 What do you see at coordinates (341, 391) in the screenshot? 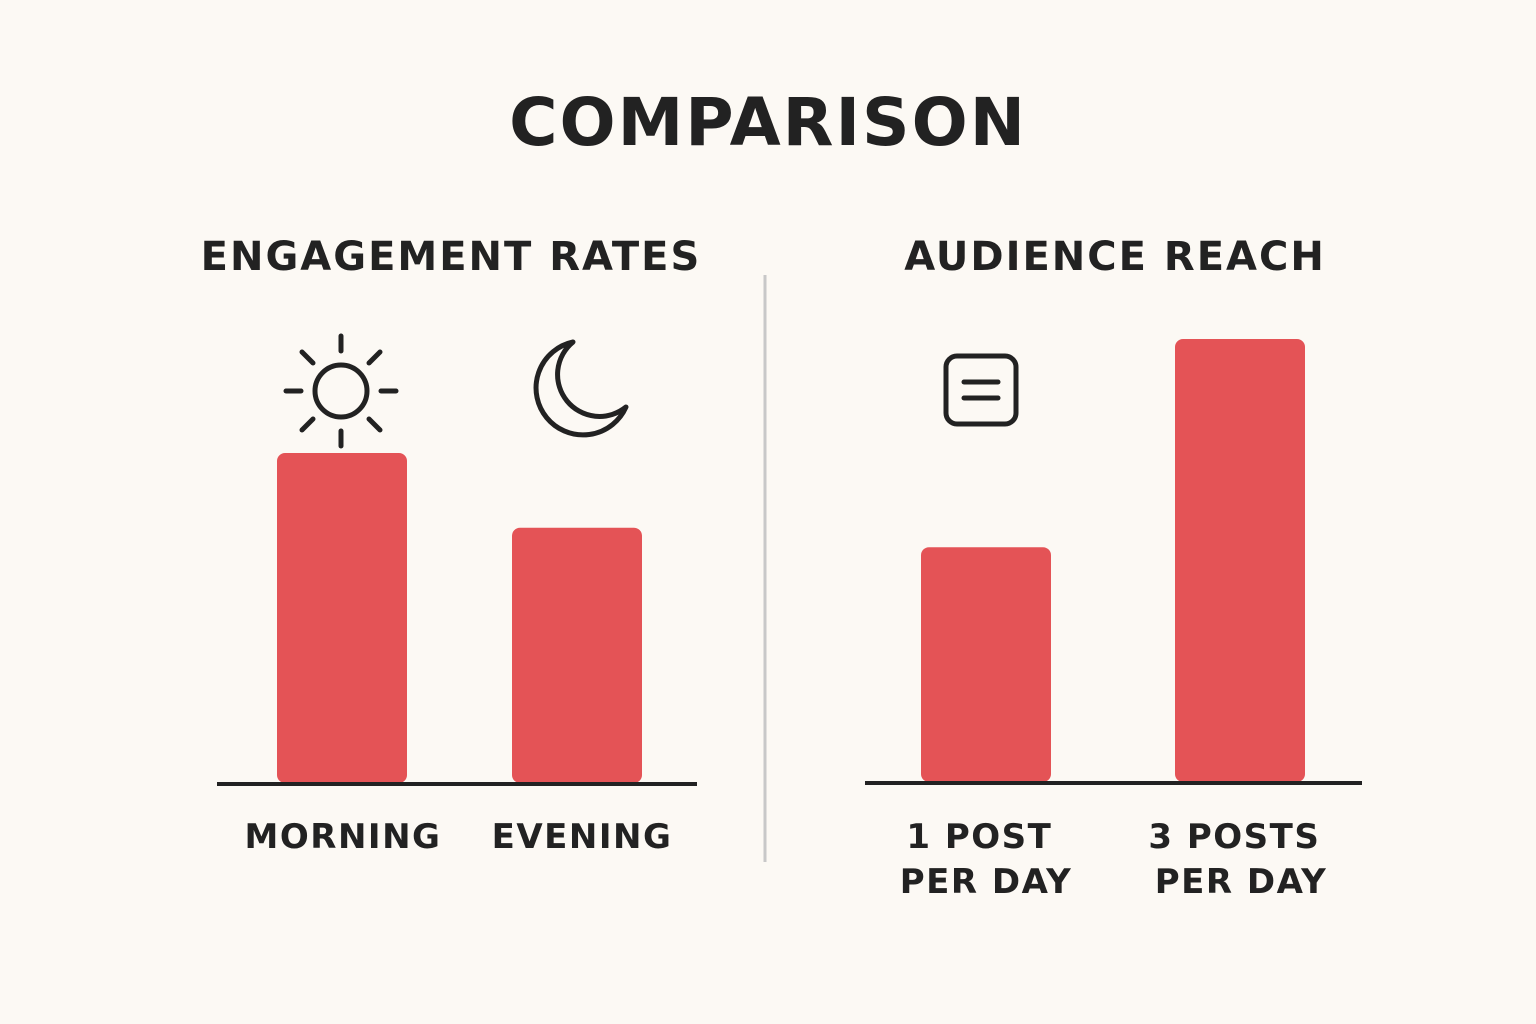
I see `sun-icon` at bounding box center [341, 391].